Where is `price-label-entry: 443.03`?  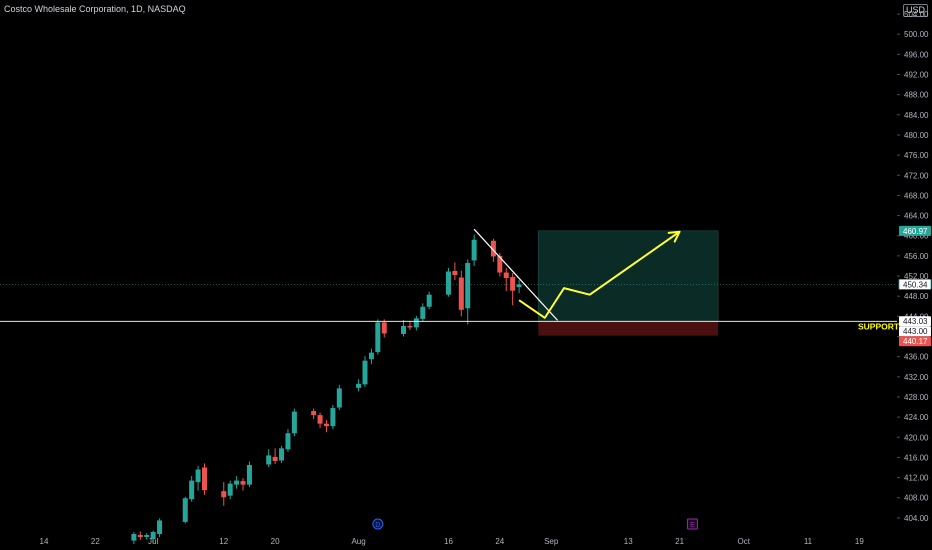 price-label-entry: 443.03 is located at coordinates (915, 321).